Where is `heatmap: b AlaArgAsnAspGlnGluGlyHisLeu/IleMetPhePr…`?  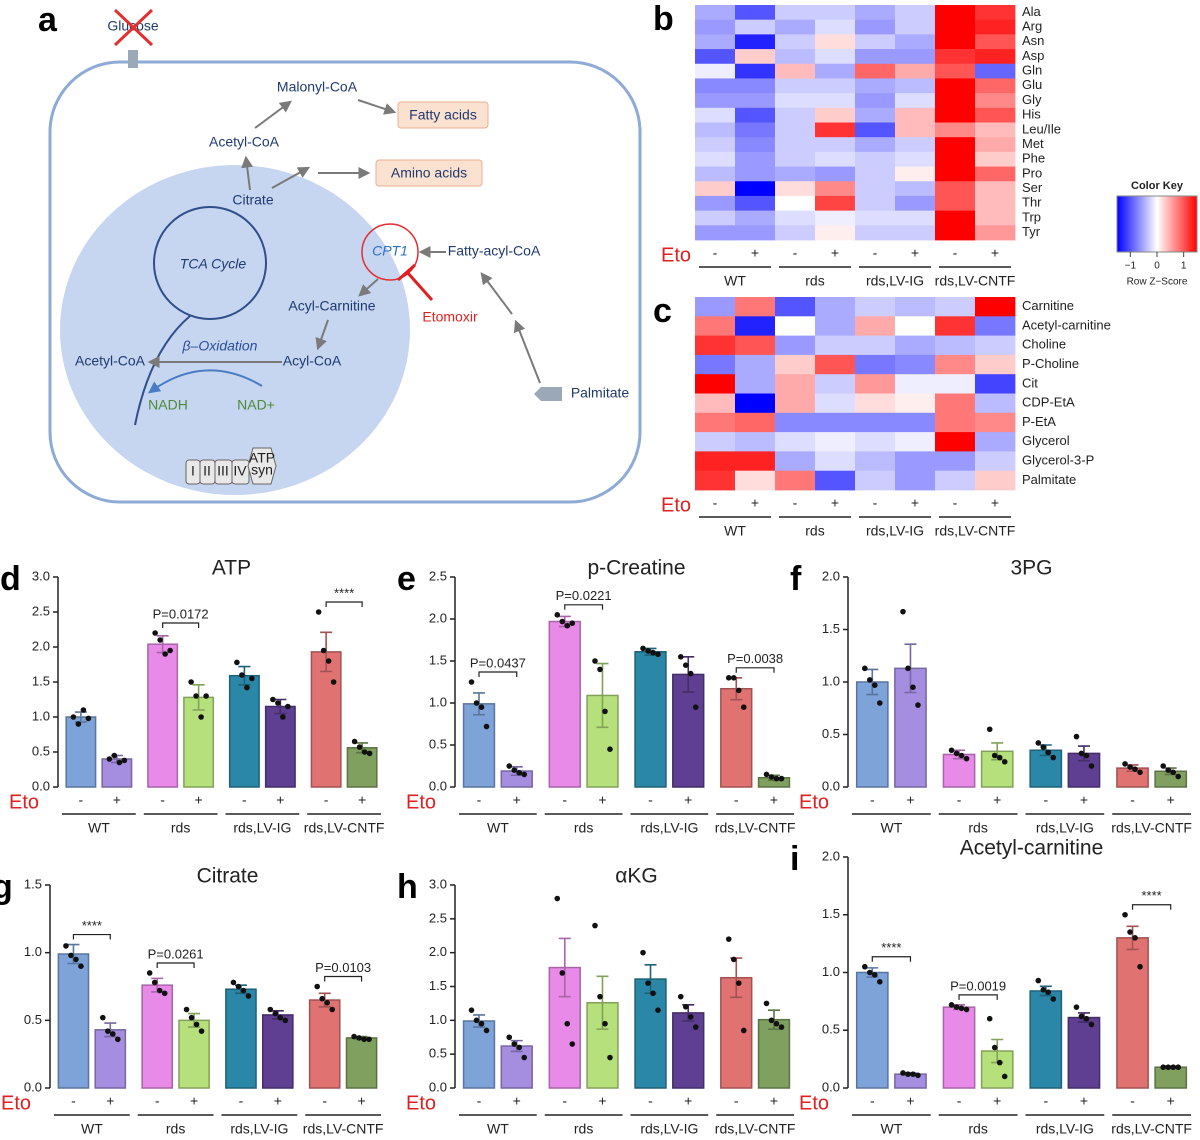
heatmap: b AlaArgAsnAspGlnGluGlyHisLeu/IleMetPhePr… is located at coordinates (925, 144).